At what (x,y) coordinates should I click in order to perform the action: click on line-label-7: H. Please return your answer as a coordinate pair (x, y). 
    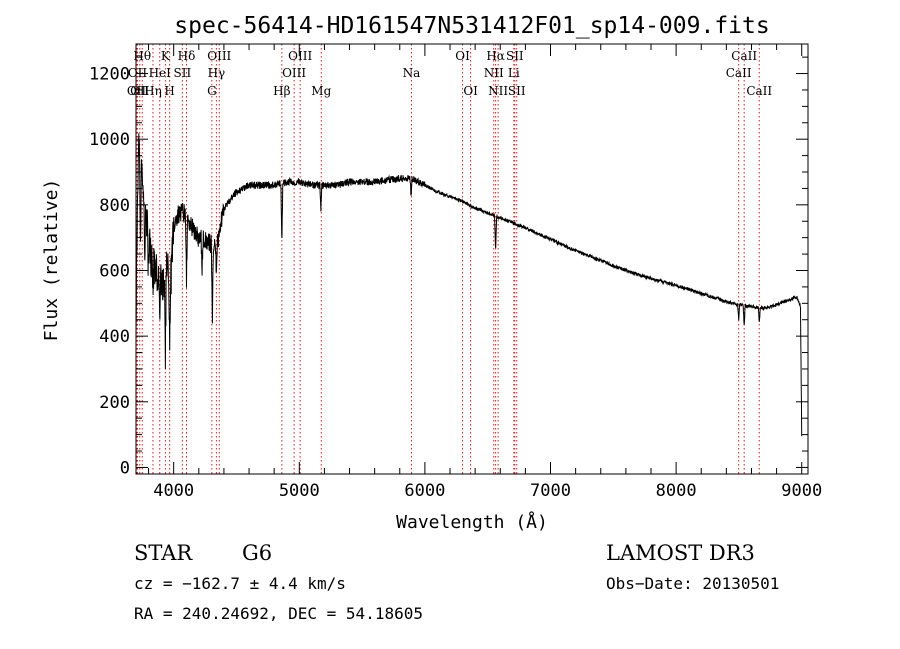
    Looking at the image, I should click on (169, 91).